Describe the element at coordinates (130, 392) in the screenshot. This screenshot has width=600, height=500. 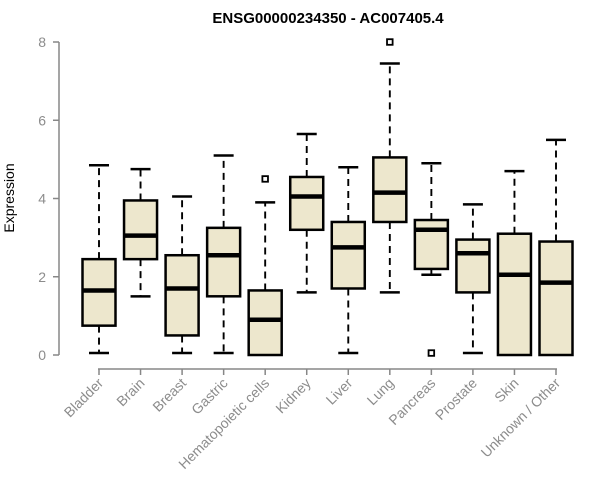
I see `x-category-label-brain: Brain` at that location.